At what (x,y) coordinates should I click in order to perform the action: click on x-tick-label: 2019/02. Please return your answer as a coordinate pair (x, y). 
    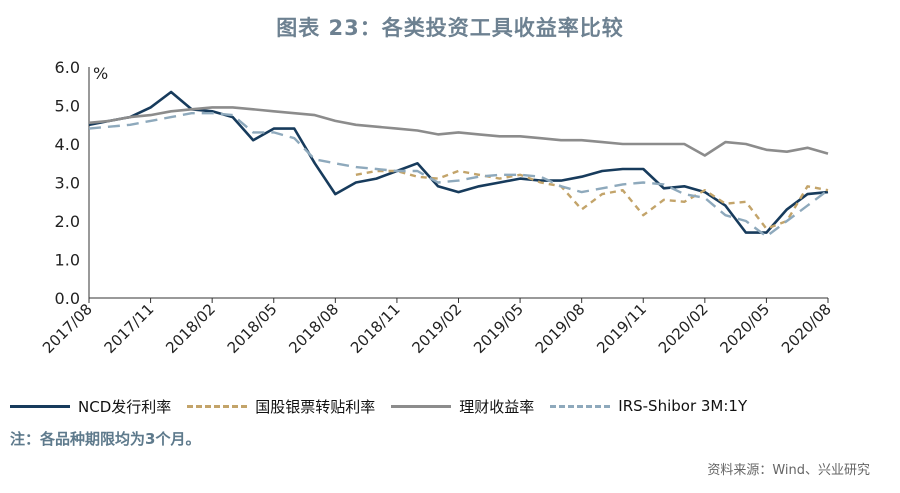
    Looking at the image, I should click on (437, 328).